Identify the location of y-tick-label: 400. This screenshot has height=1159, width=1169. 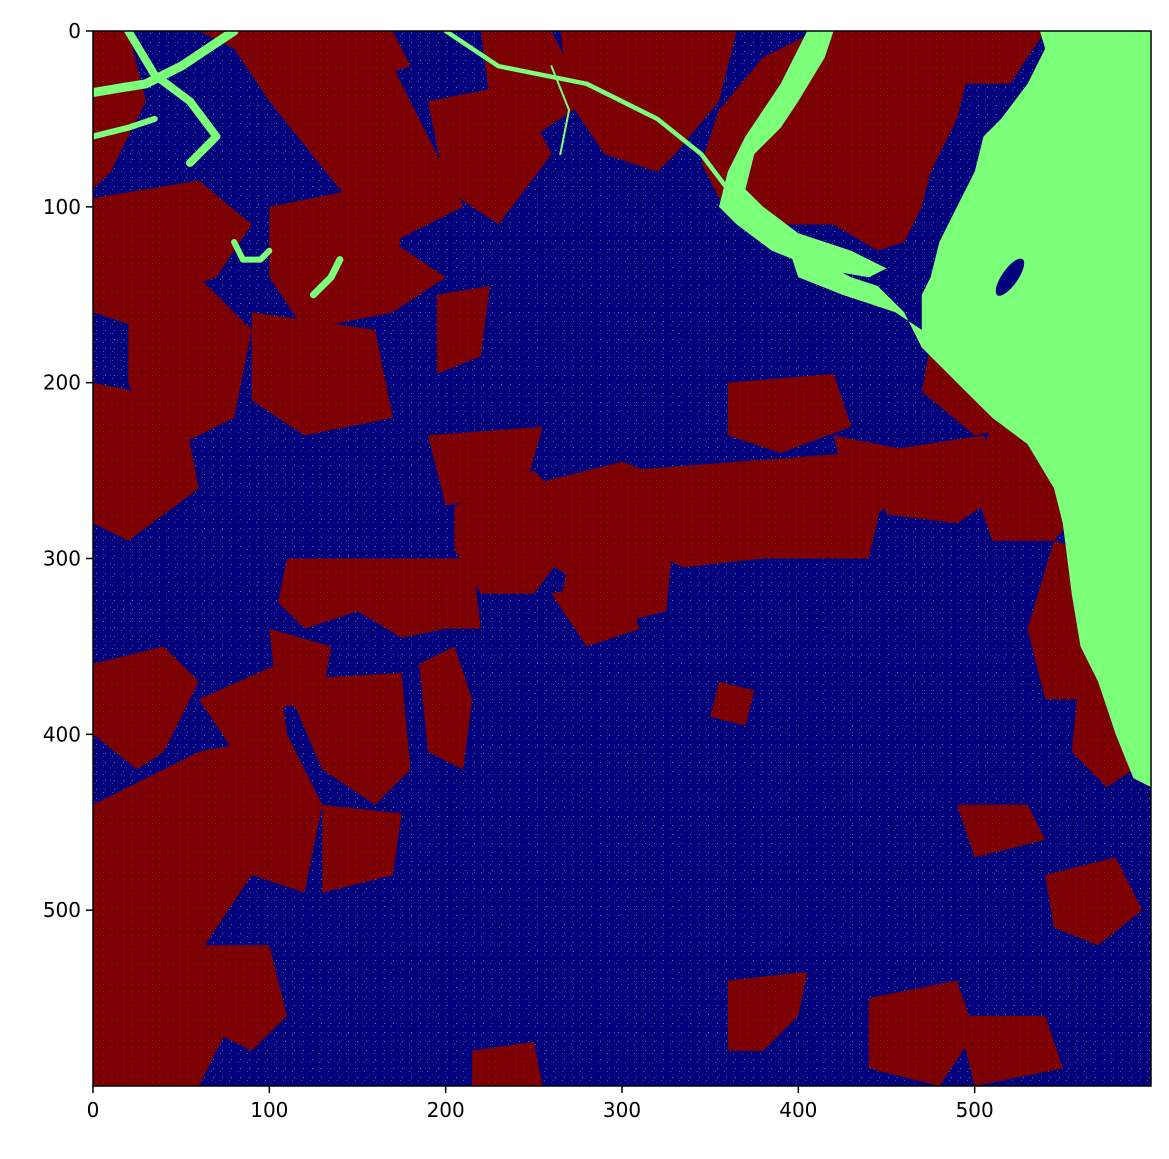
(62, 734).